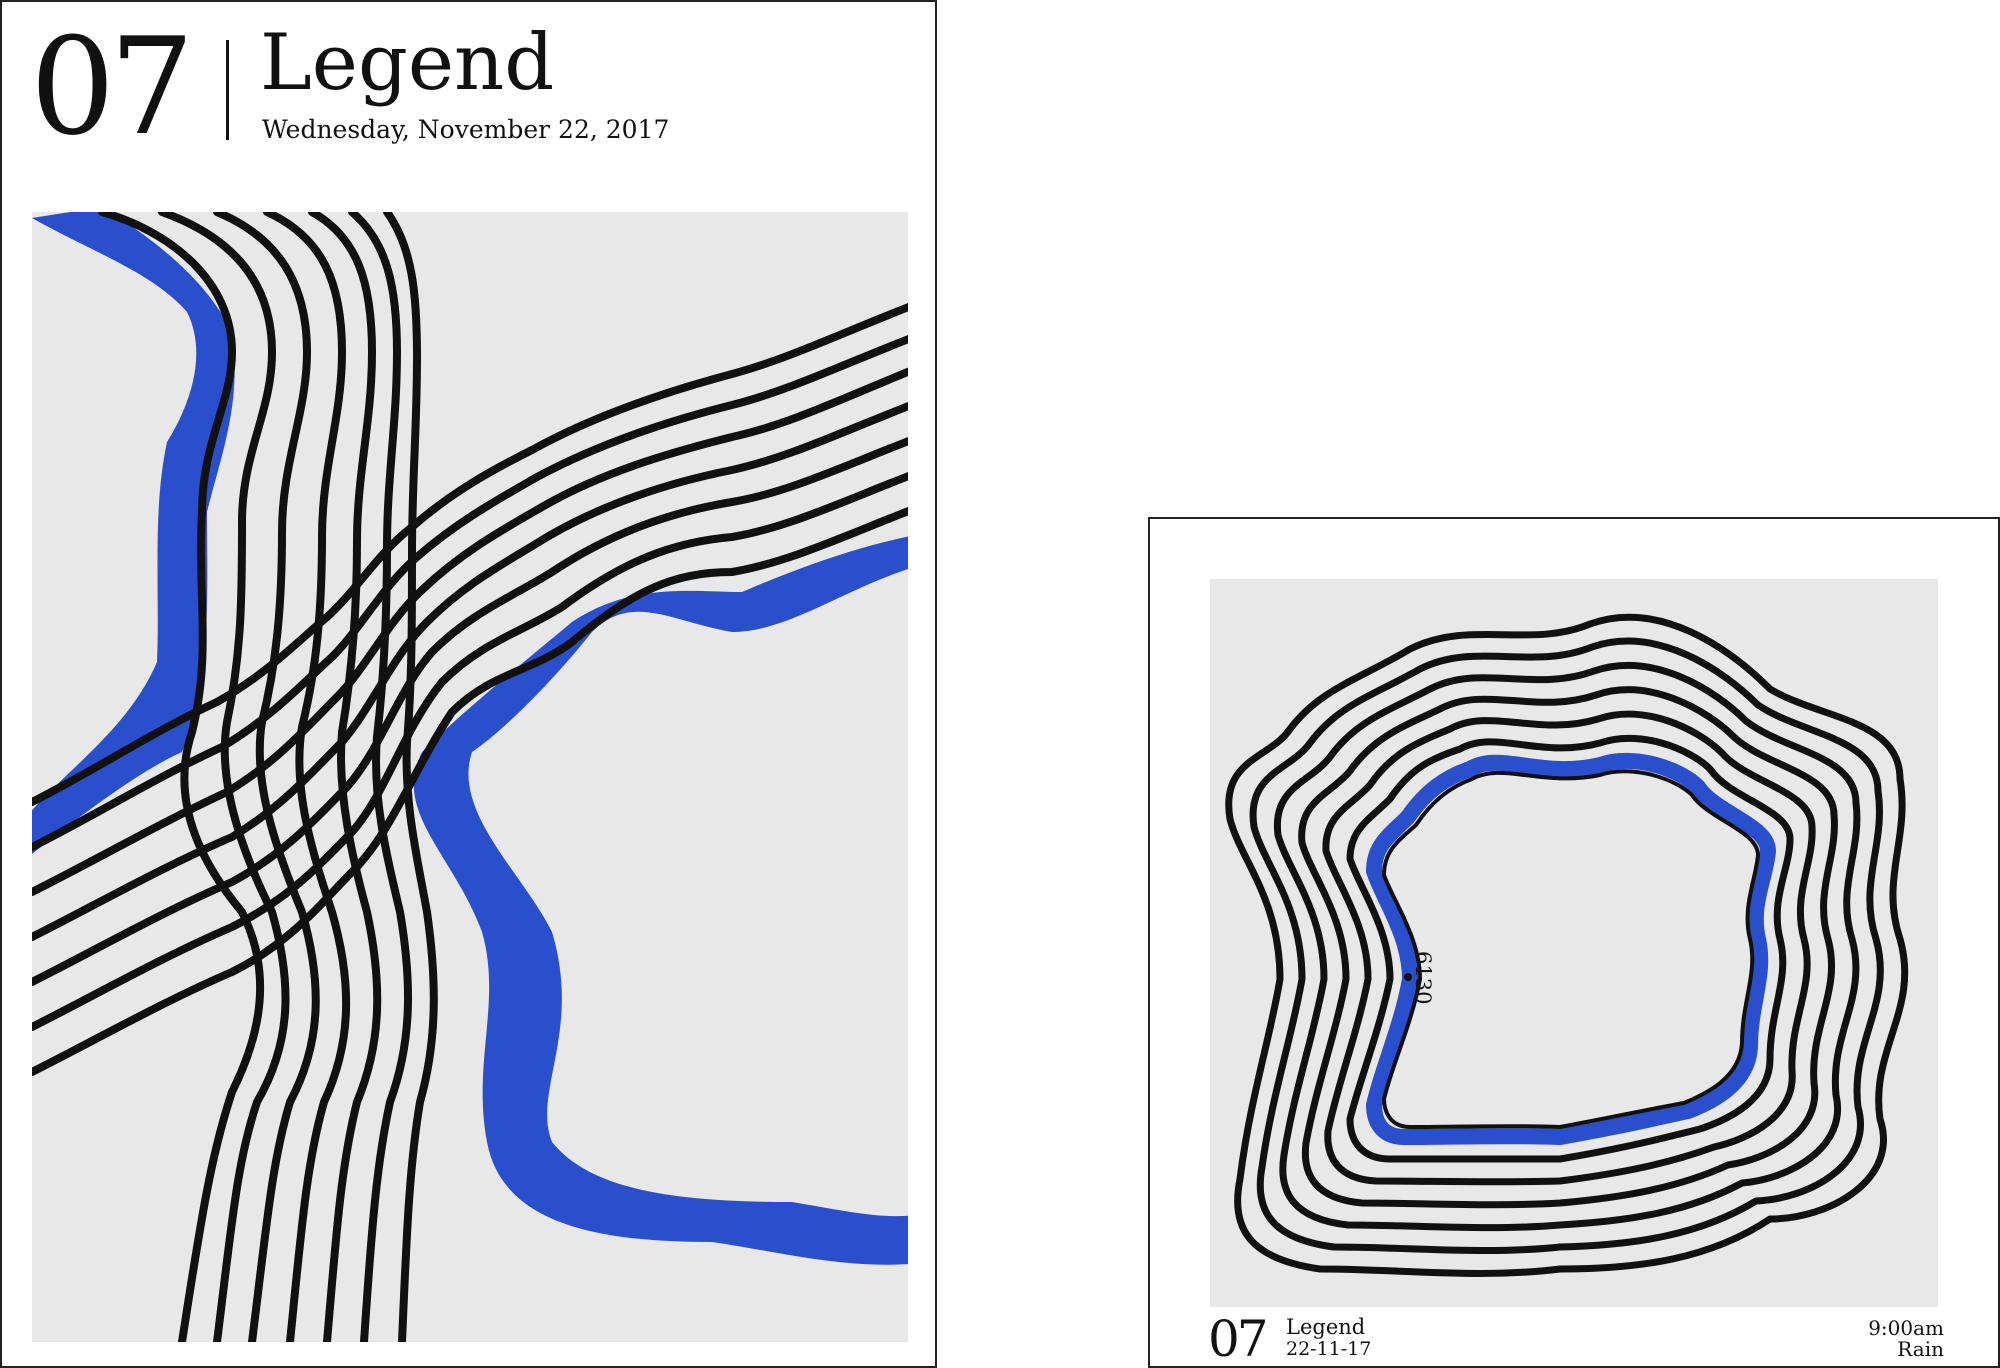  Describe the element at coordinates (1328, 1349) in the screenshot. I see `card-date: 22-11-17` at that location.